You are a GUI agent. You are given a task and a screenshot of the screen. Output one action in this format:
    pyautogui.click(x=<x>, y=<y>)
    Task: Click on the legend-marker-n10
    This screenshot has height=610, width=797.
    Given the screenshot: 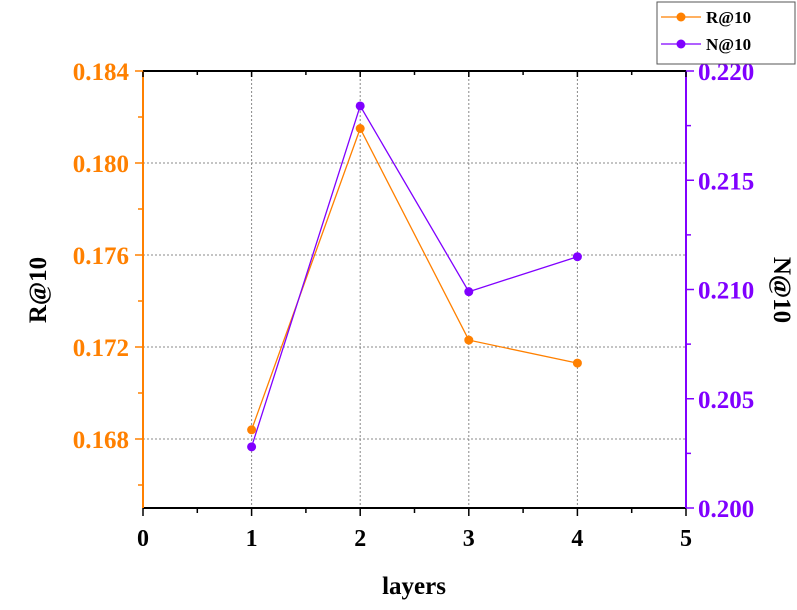 What is the action you would take?
    pyautogui.click(x=681, y=44)
    